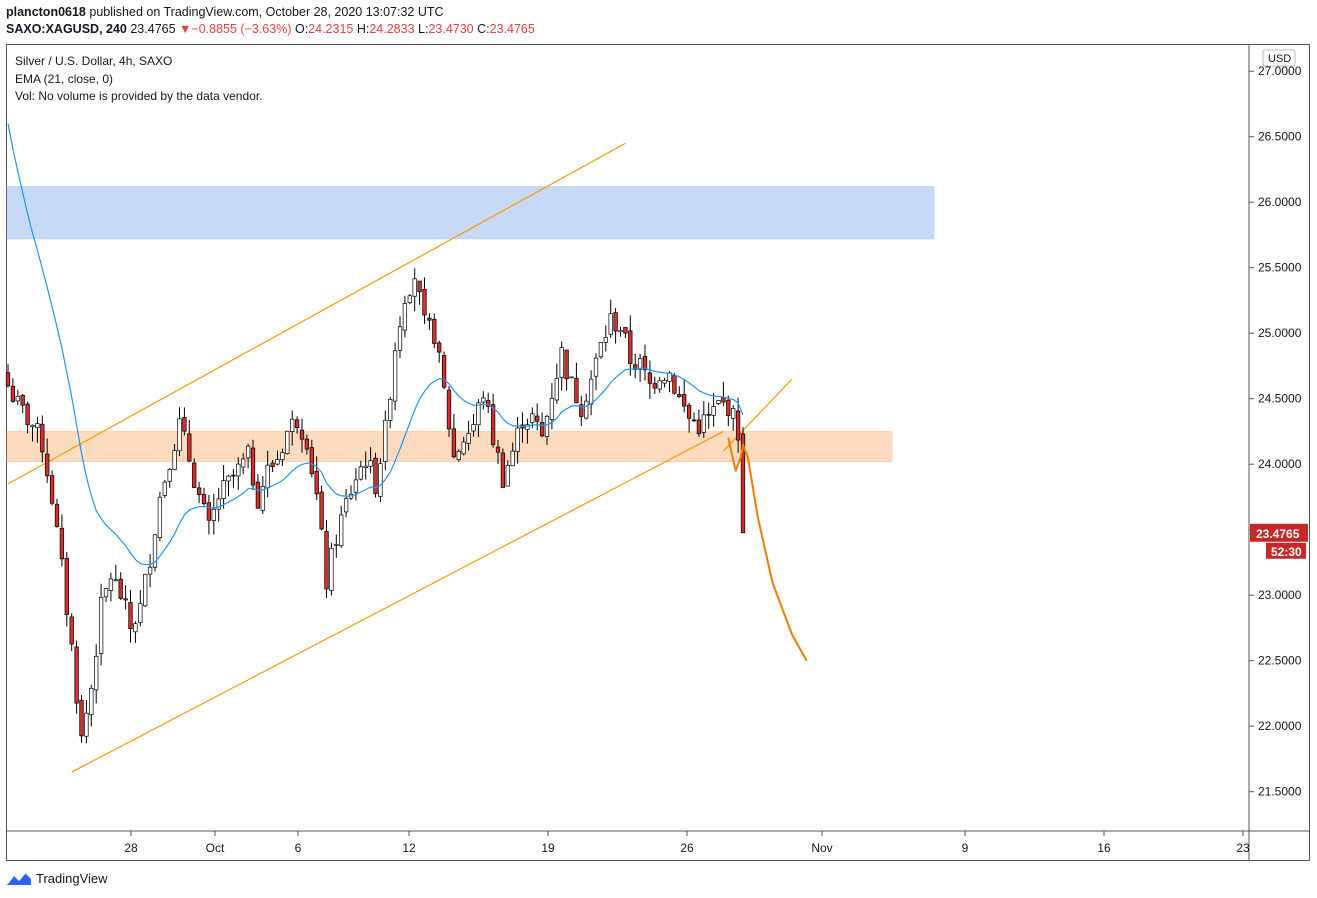 This screenshot has width=1317, height=898. What do you see at coordinates (767, 549) in the screenshot?
I see `projection-curve` at bounding box center [767, 549].